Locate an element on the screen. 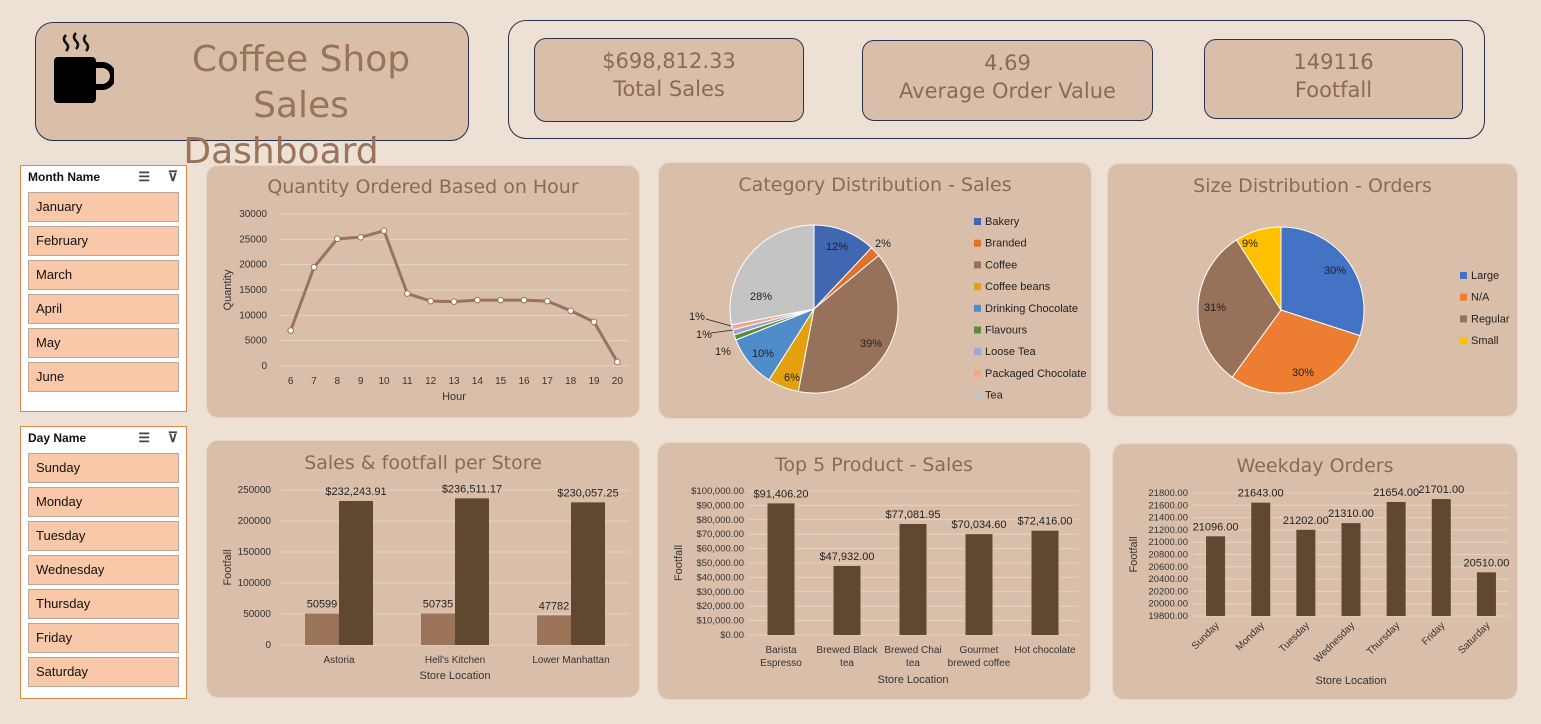 The image size is (1541, 724). slicer-item-thursday: Thursday is located at coordinates (103, 604).